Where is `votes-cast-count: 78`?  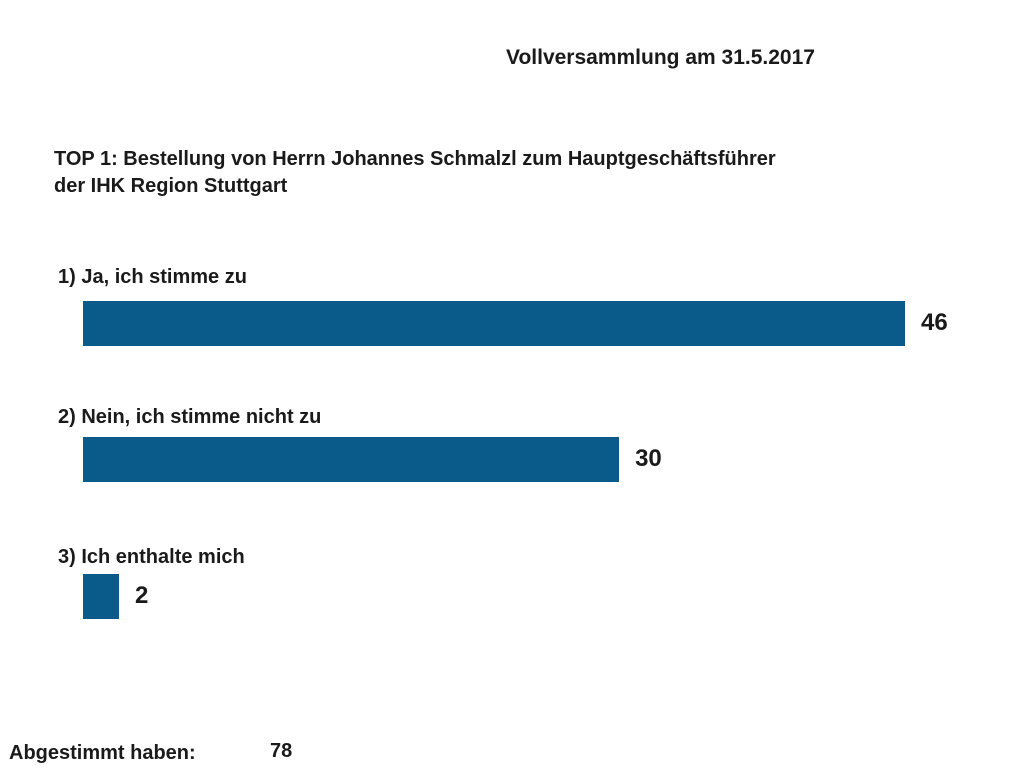
votes-cast-count: 78 is located at coordinates (281, 751).